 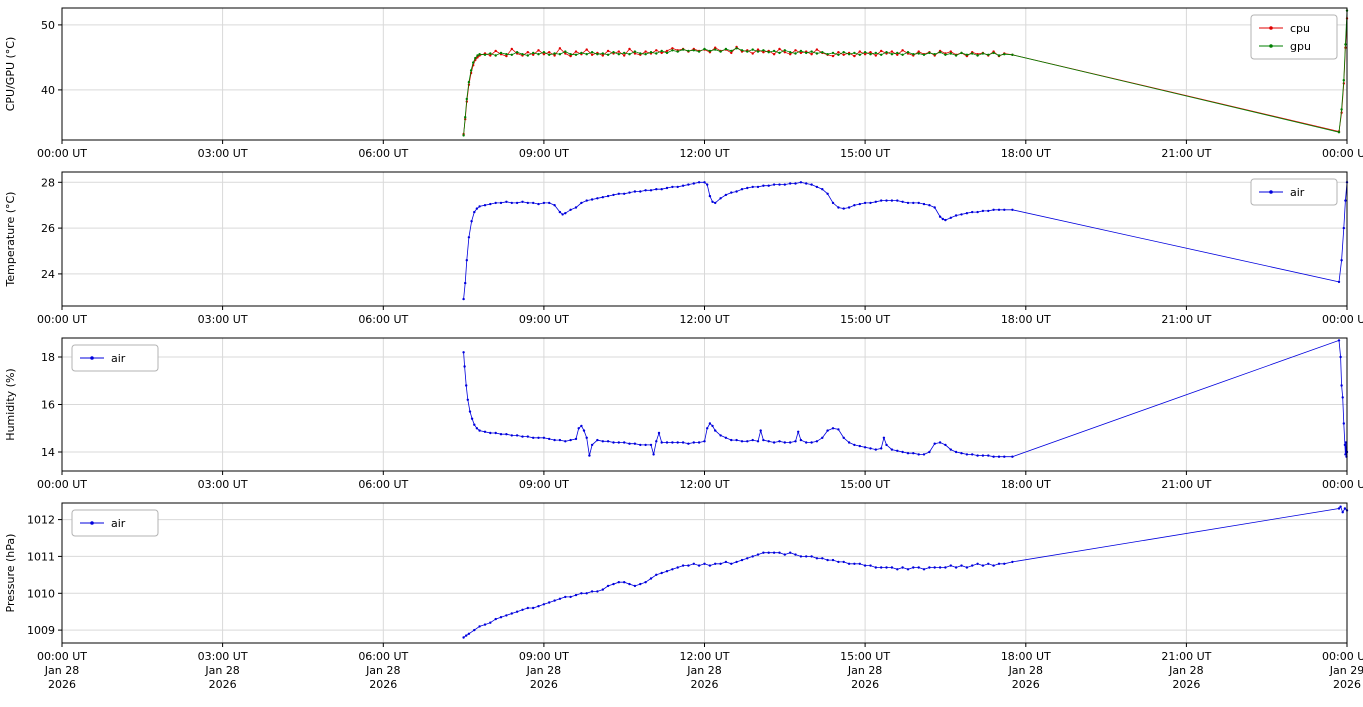 I want to click on svg-text: 28, so click(x=48, y=182).